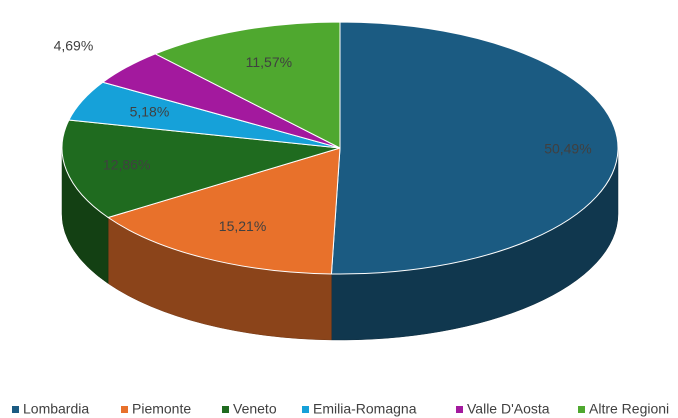 The width and height of the screenshot is (678, 418). What do you see at coordinates (255, 409) in the screenshot?
I see `legend-label: Veneto` at bounding box center [255, 409].